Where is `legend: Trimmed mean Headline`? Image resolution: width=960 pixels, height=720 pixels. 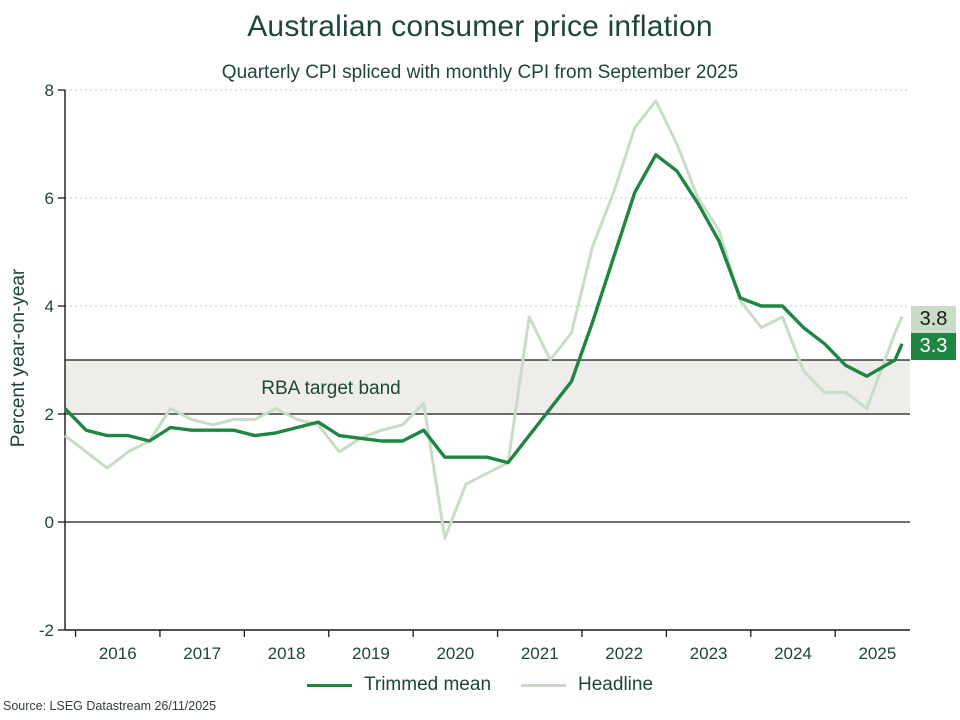
legend: Trimmed mean Headline is located at coordinates (480, 685).